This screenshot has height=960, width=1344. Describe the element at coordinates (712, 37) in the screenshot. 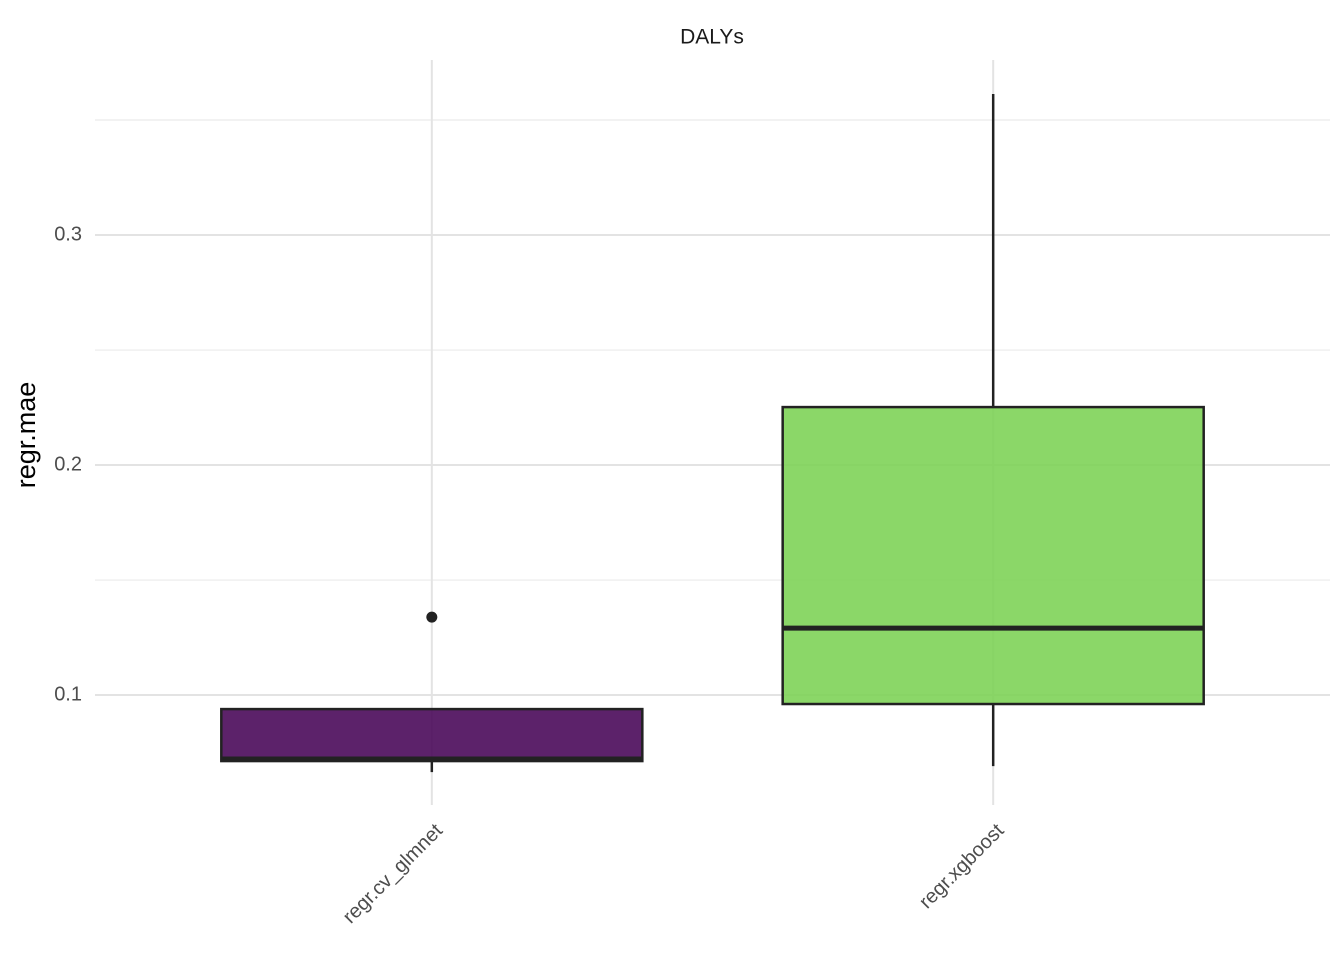

I see `chart-title: DALYs` at that location.